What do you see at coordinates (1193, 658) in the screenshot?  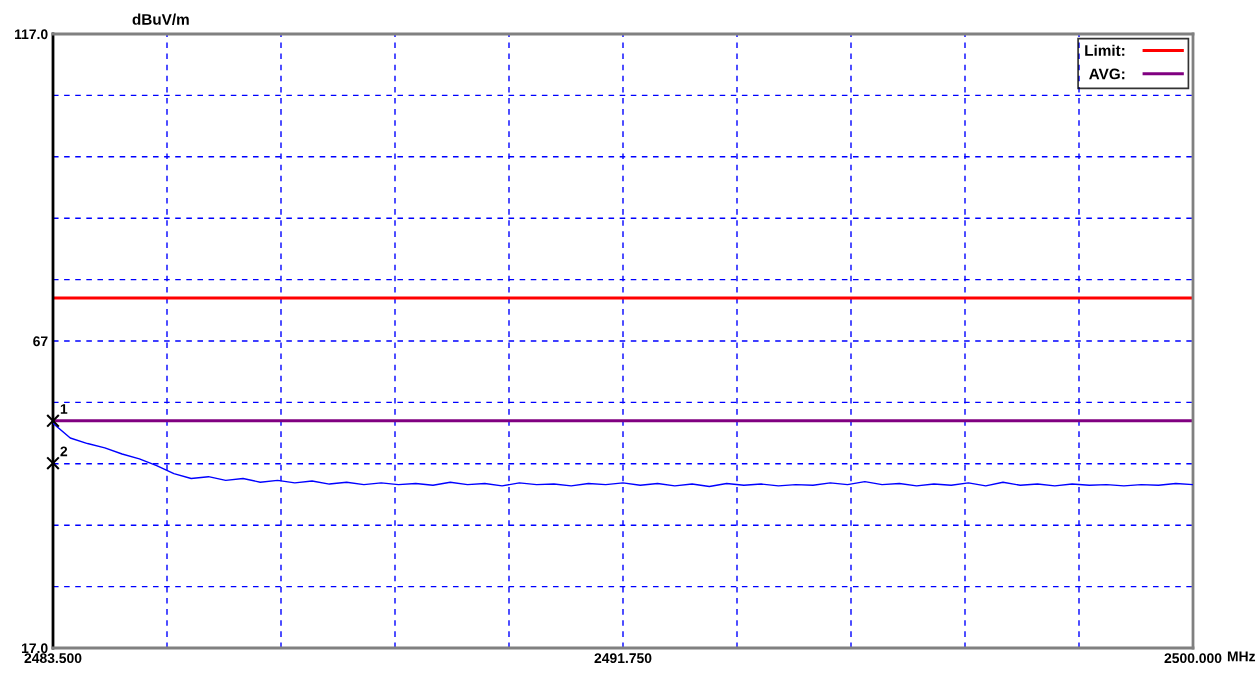 I see `x-tick-label: 2500.000` at bounding box center [1193, 658].